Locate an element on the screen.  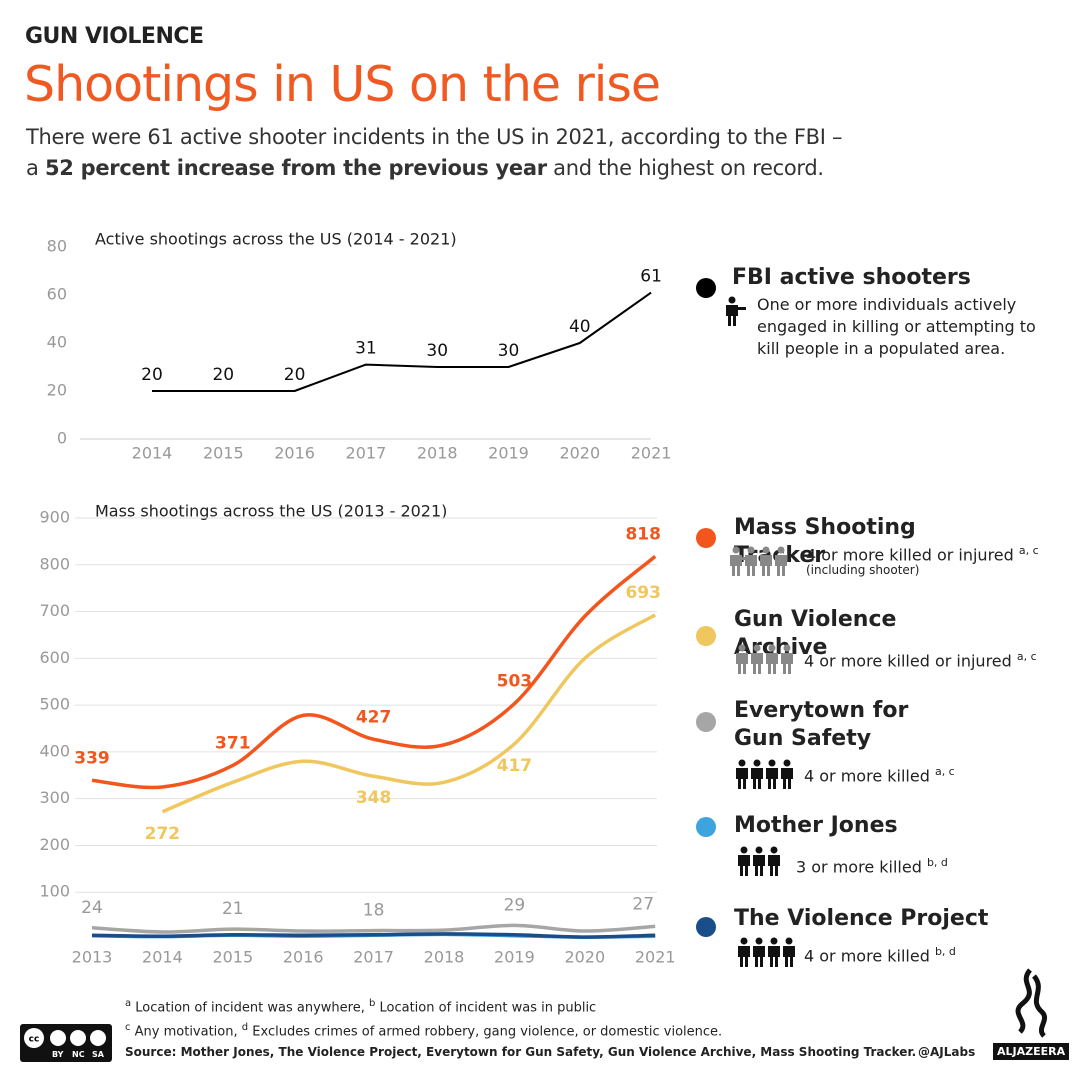
title: Shootings in US on the rise is located at coordinates (342, 84).